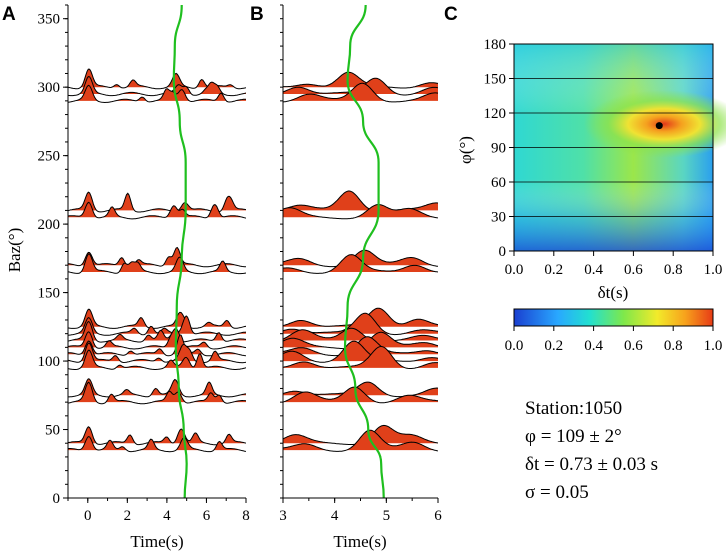 This screenshot has width=726, height=554. Describe the element at coordinates (257, 14) in the screenshot. I see `panel-letter-b: B` at that location.